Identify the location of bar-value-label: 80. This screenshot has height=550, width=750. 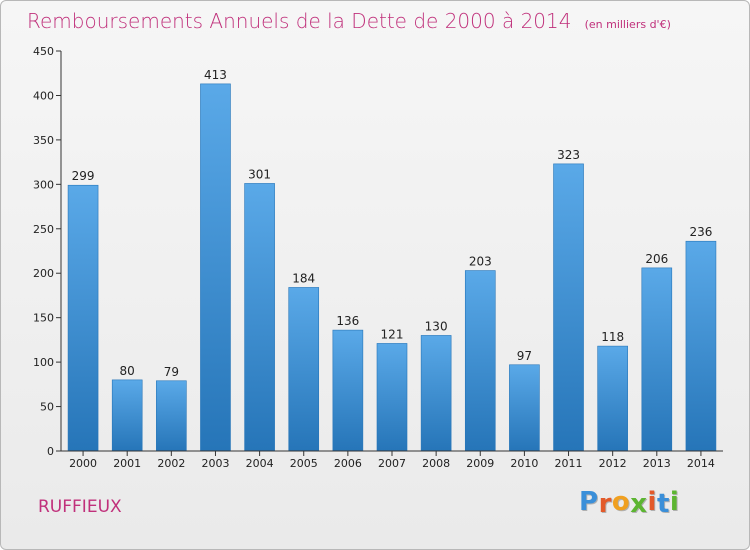
(127, 371).